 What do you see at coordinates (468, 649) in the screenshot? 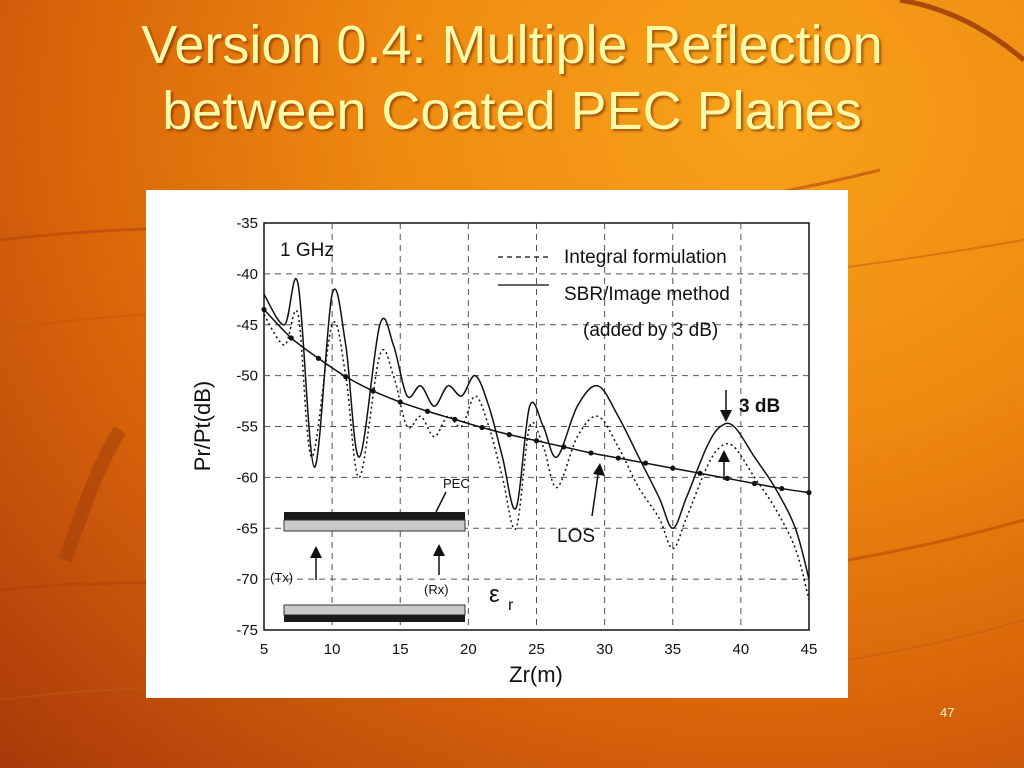
I see `x-tick-label: 20` at bounding box center [468, 649].